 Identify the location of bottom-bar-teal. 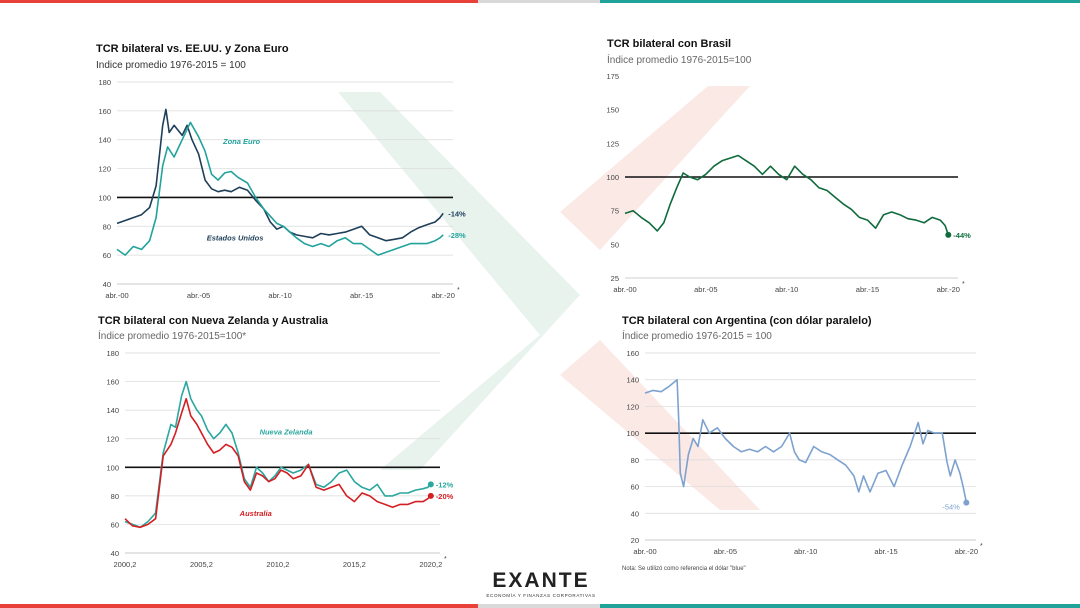
(840, 606).